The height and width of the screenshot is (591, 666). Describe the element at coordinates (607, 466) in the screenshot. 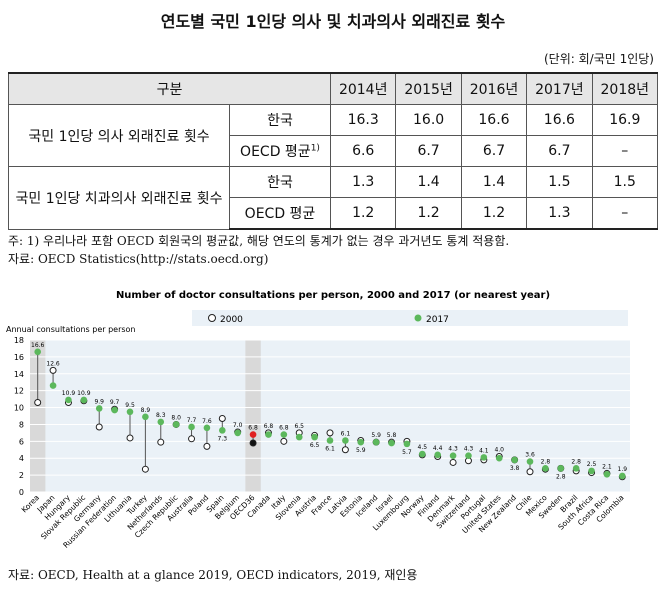

I see `data-label: 2.1` at that location.